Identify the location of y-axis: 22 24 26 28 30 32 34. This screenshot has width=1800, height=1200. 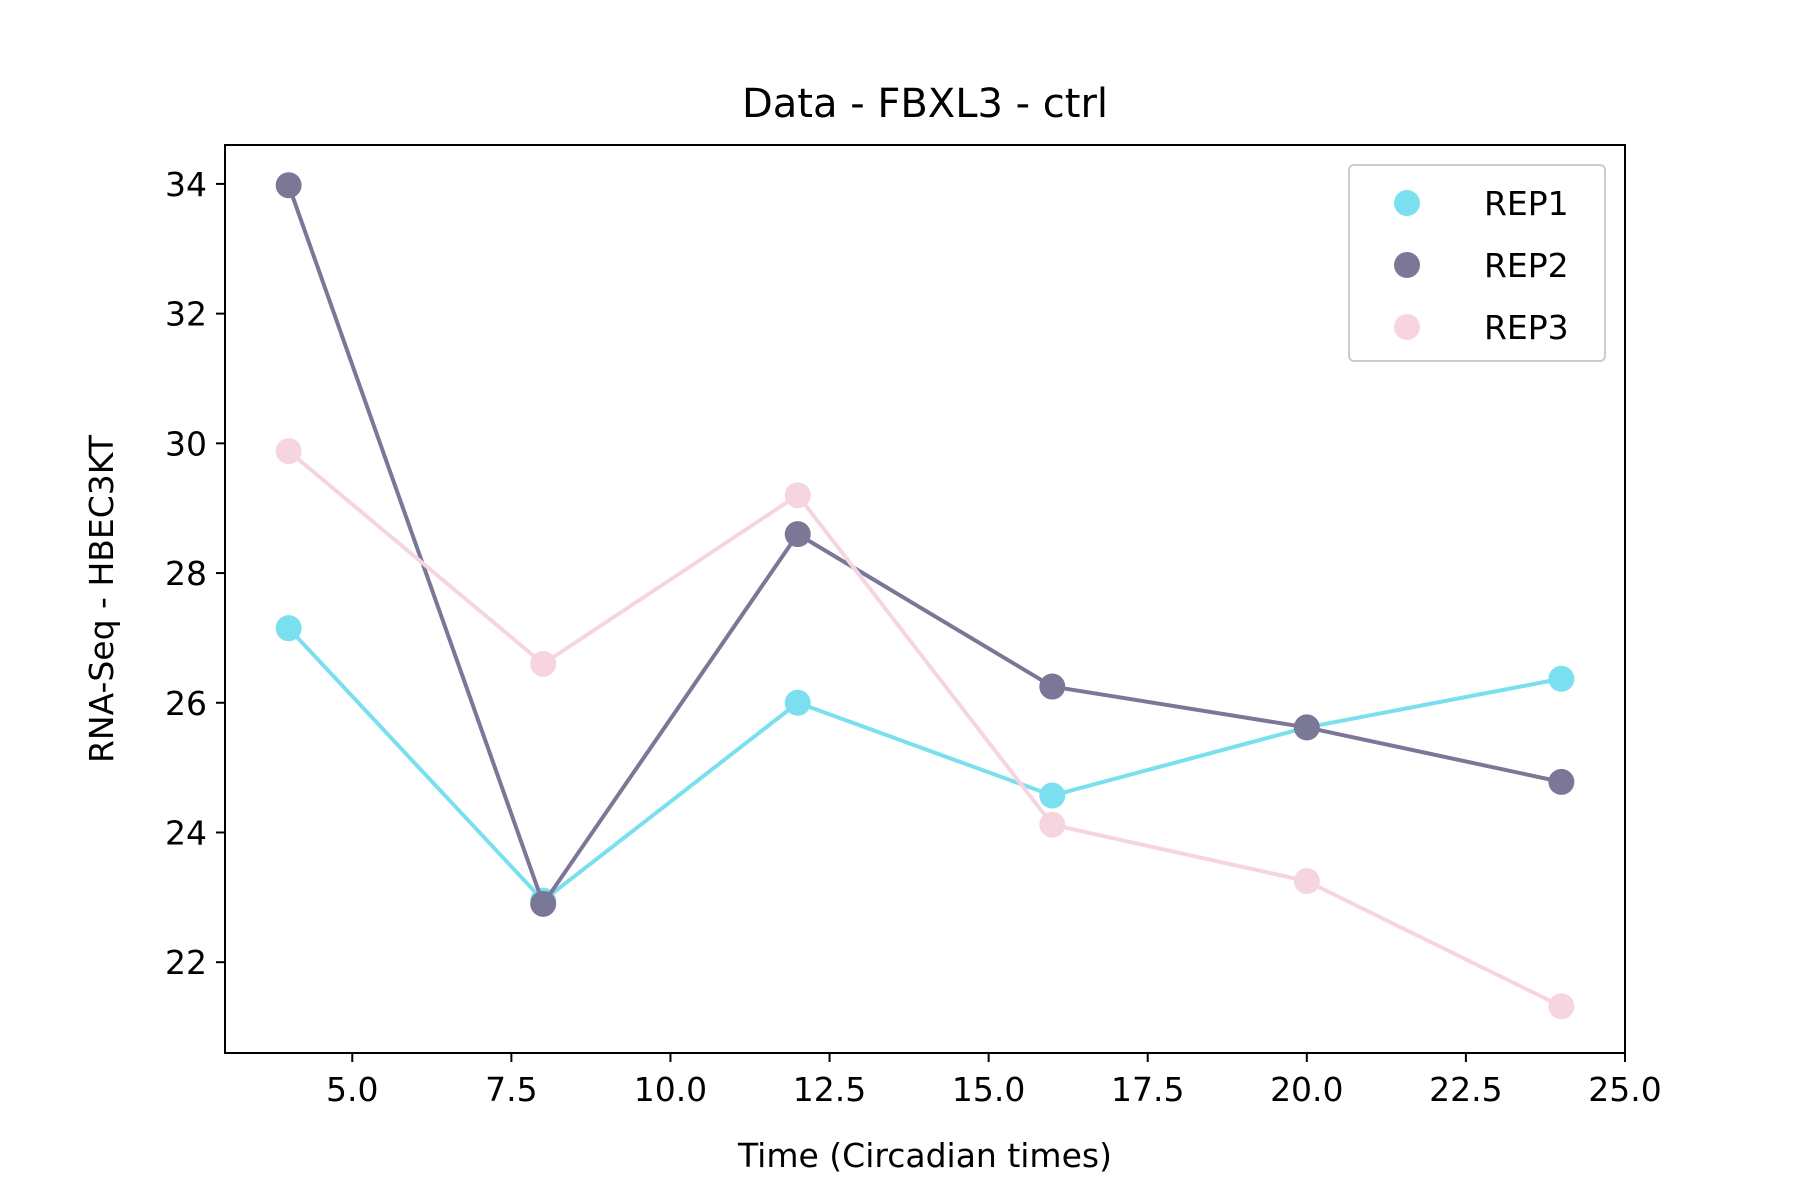
(195, 573).